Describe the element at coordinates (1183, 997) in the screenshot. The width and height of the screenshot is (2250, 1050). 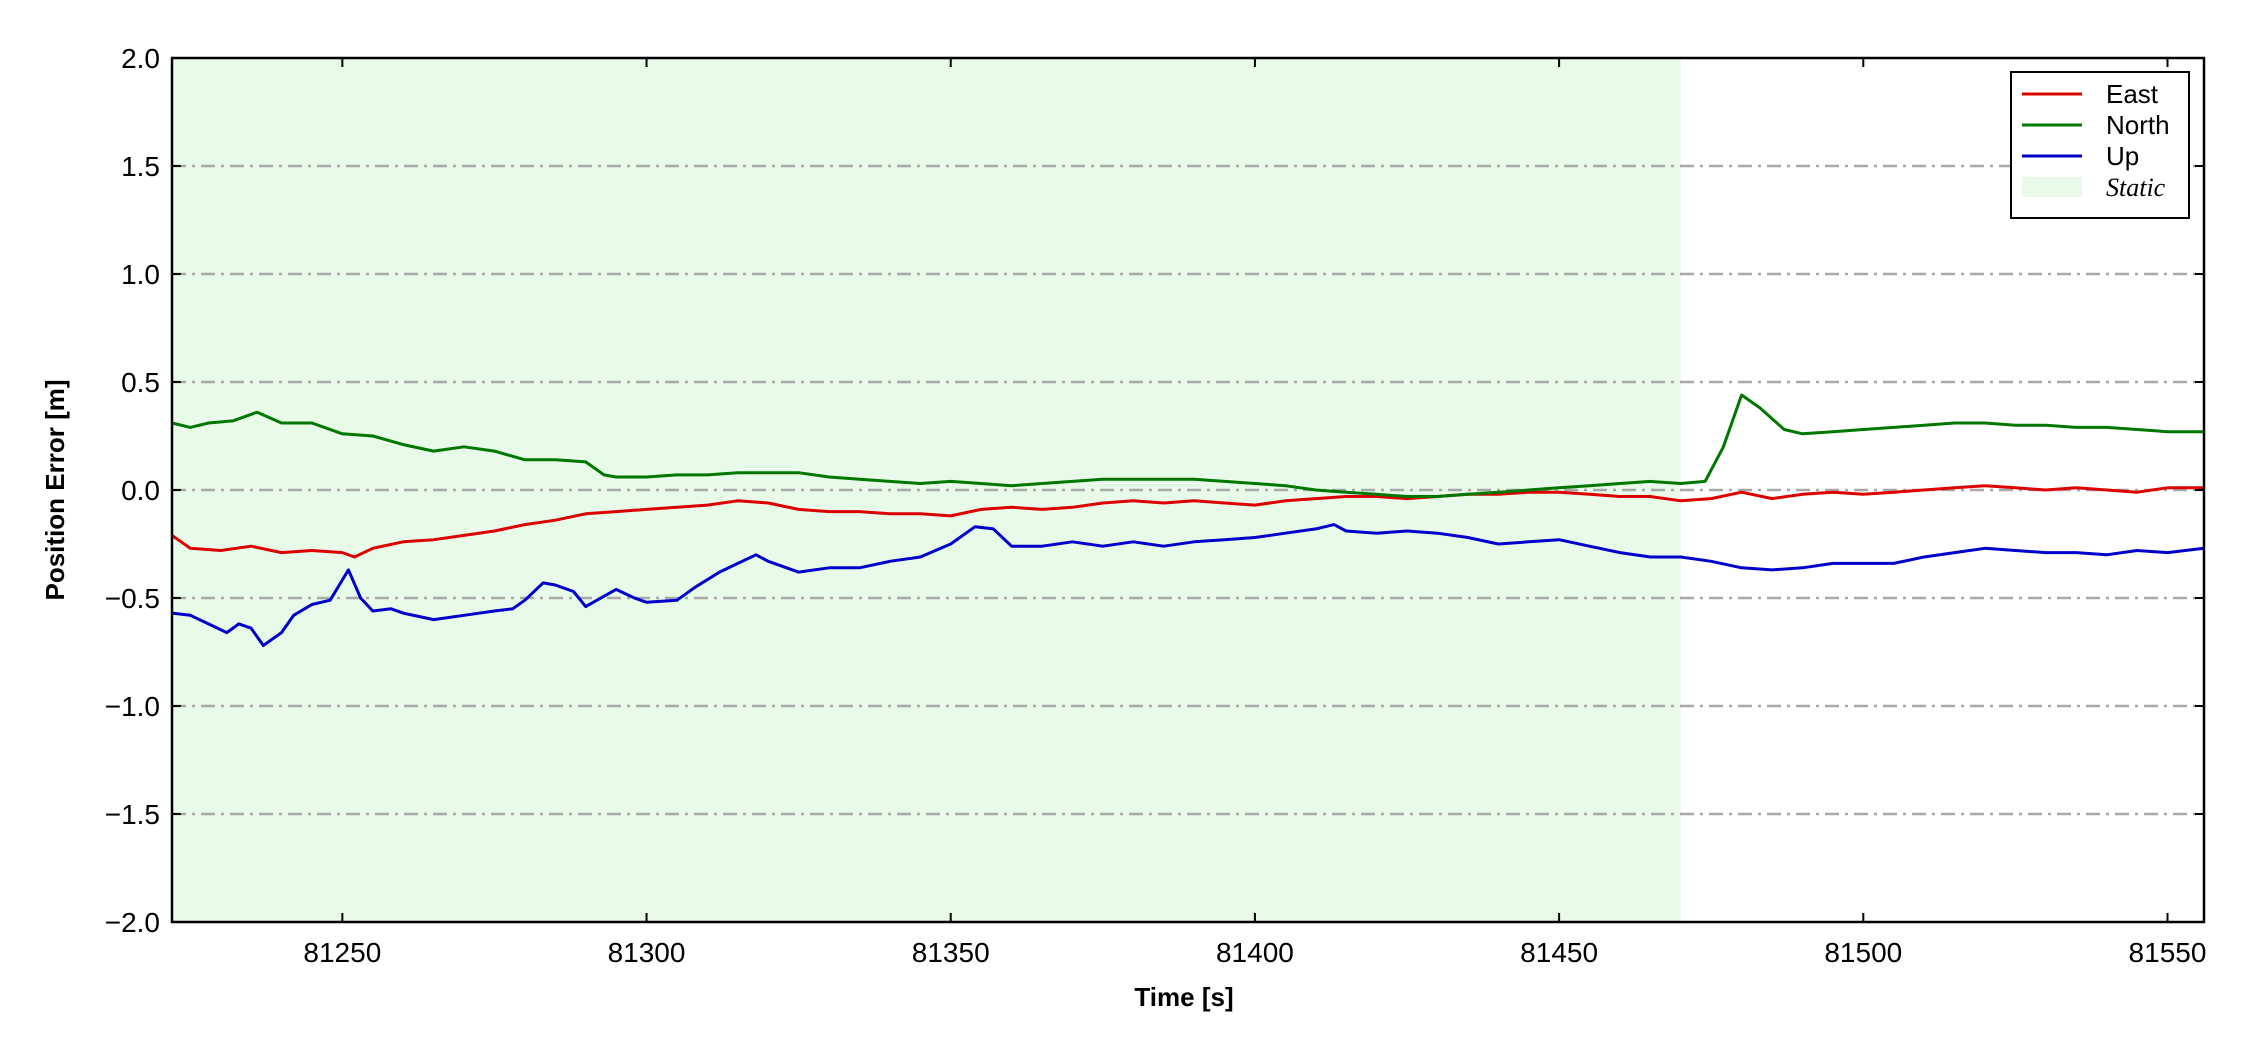
I see `x-axis-title: Time [s]` at that location.